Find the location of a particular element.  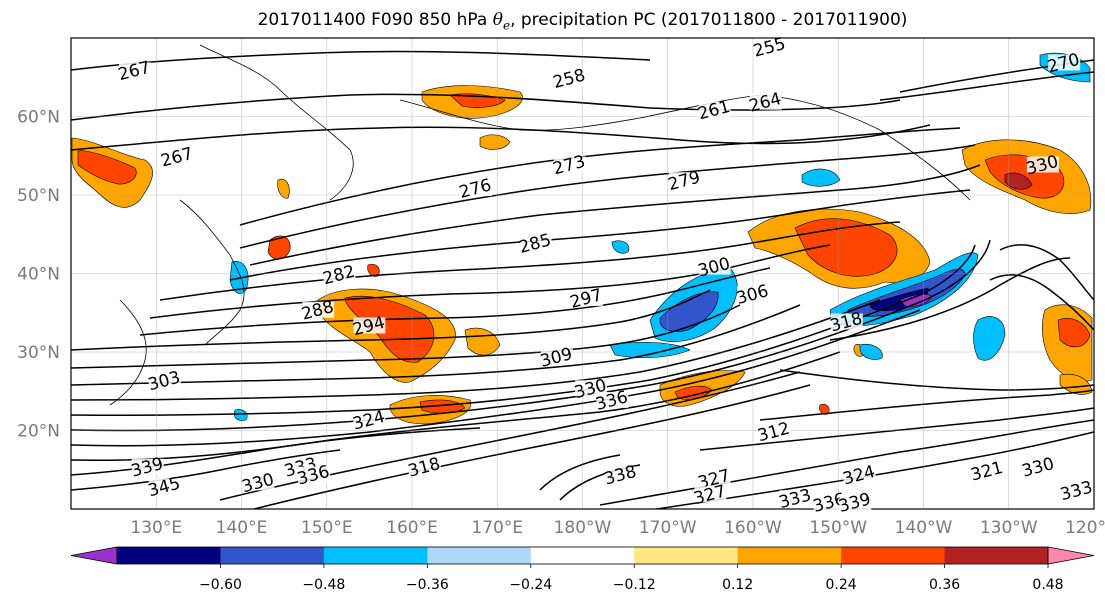

lon-tick-label: 160°E is located at coordinates (412, 528).